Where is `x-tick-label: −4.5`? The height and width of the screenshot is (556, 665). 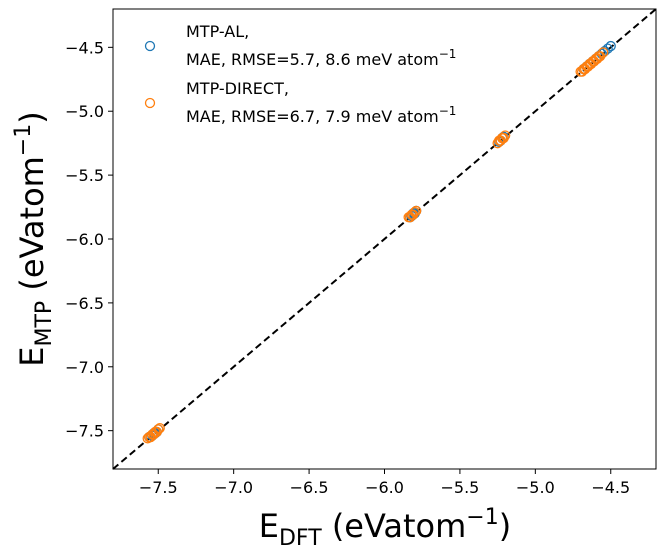 x-tick-label: −4.5 is located at coordinates (610, 487).